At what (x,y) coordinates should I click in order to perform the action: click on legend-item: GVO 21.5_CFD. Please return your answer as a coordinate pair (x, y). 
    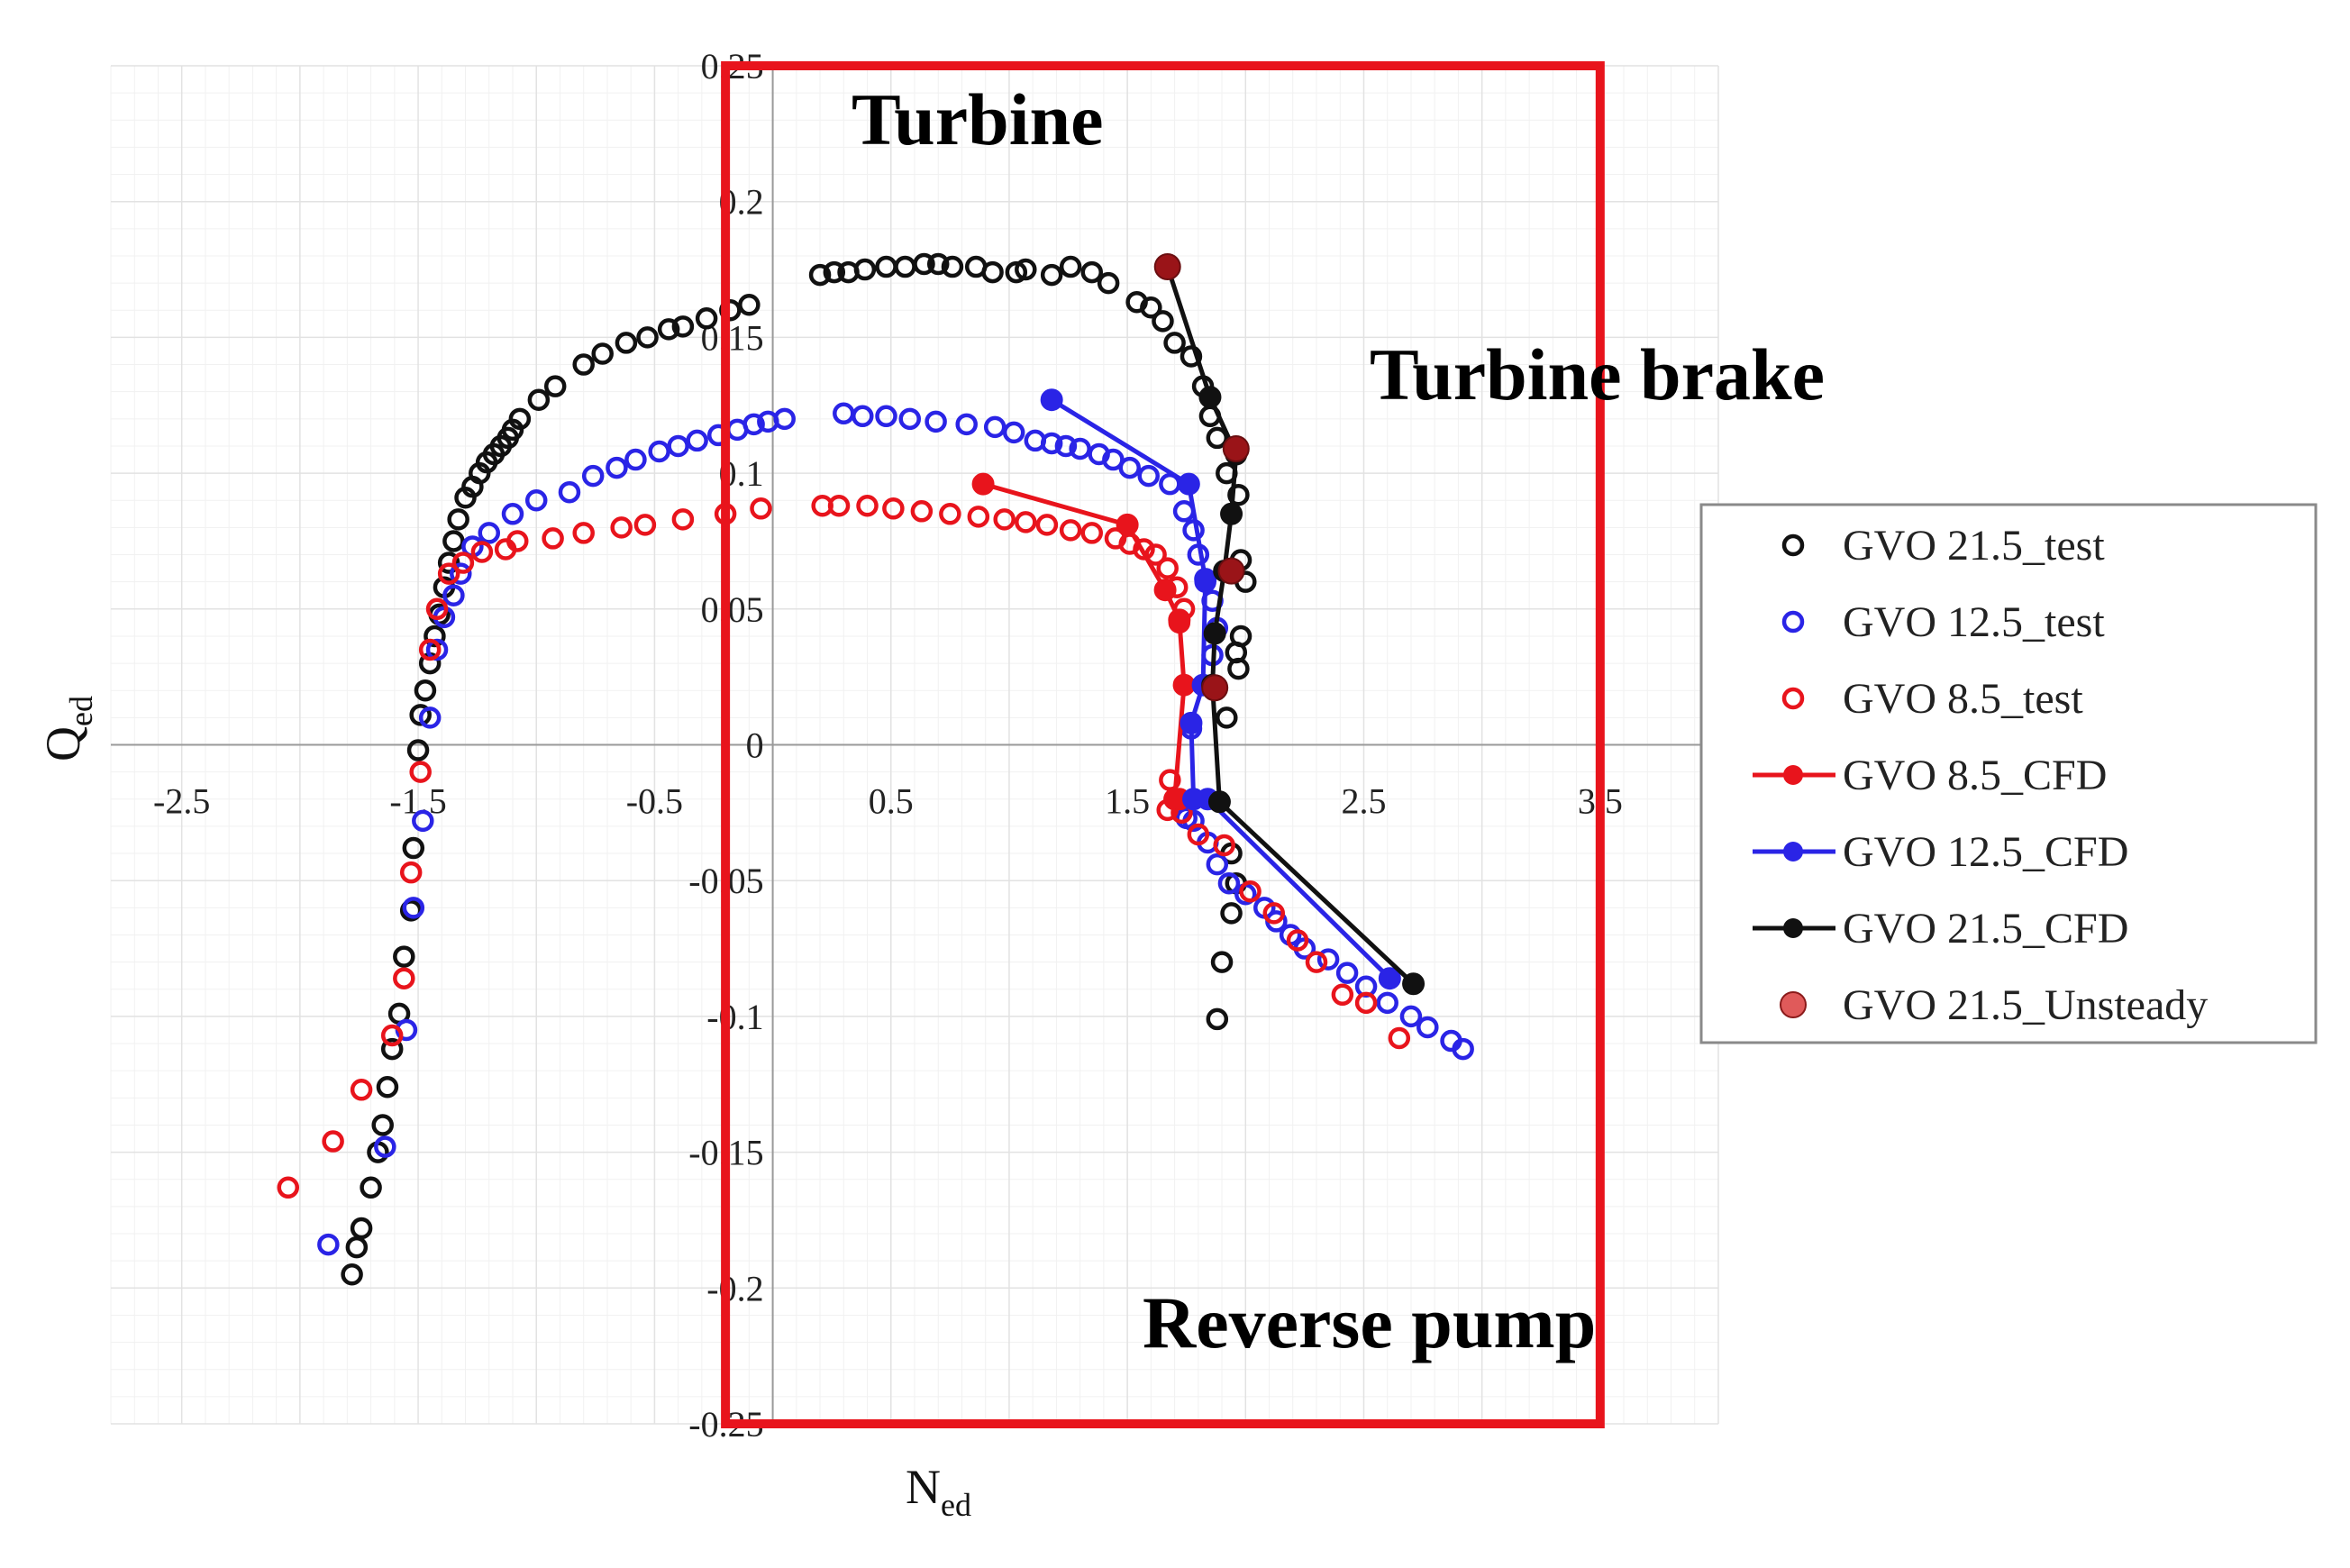
    Looking at the image, I should click on (1940, 929).